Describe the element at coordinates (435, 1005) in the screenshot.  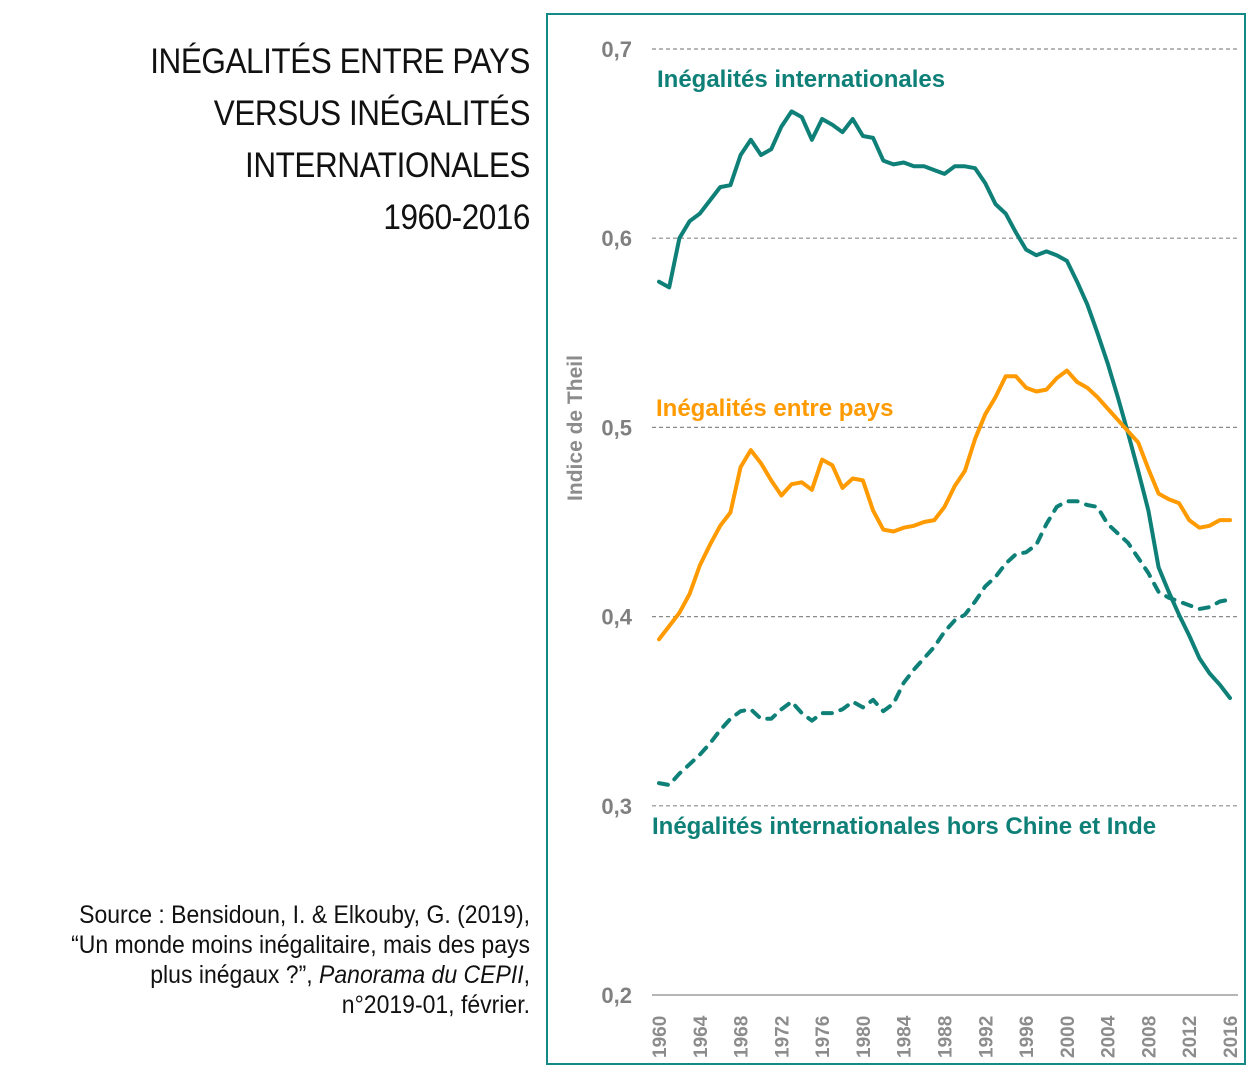
I see `source-line-4: n°2019-01, février.` at that location.